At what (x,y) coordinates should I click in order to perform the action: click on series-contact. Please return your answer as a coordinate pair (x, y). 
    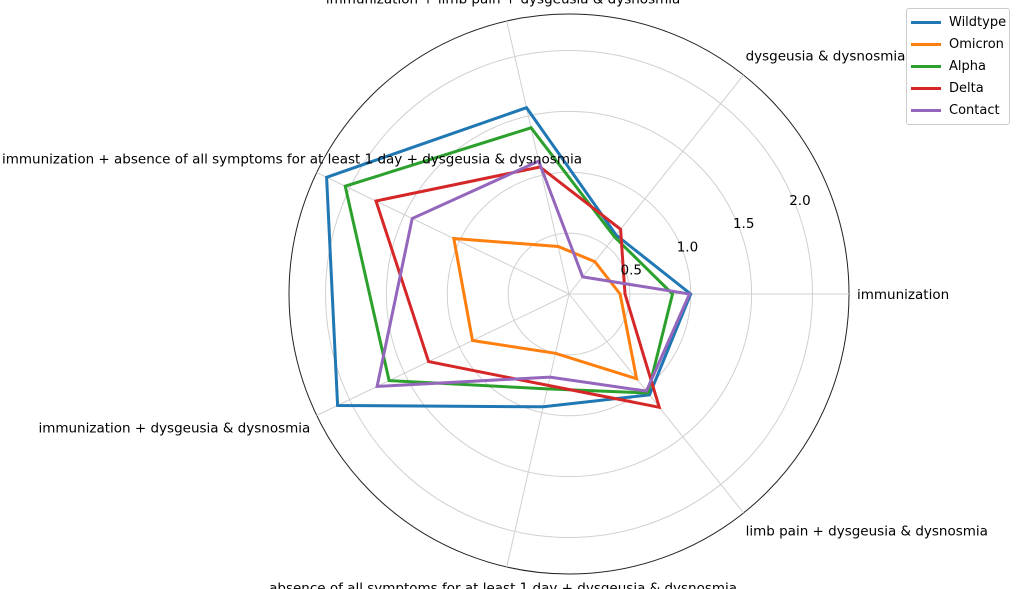
    Looking at the image, I should click on (533, 276).